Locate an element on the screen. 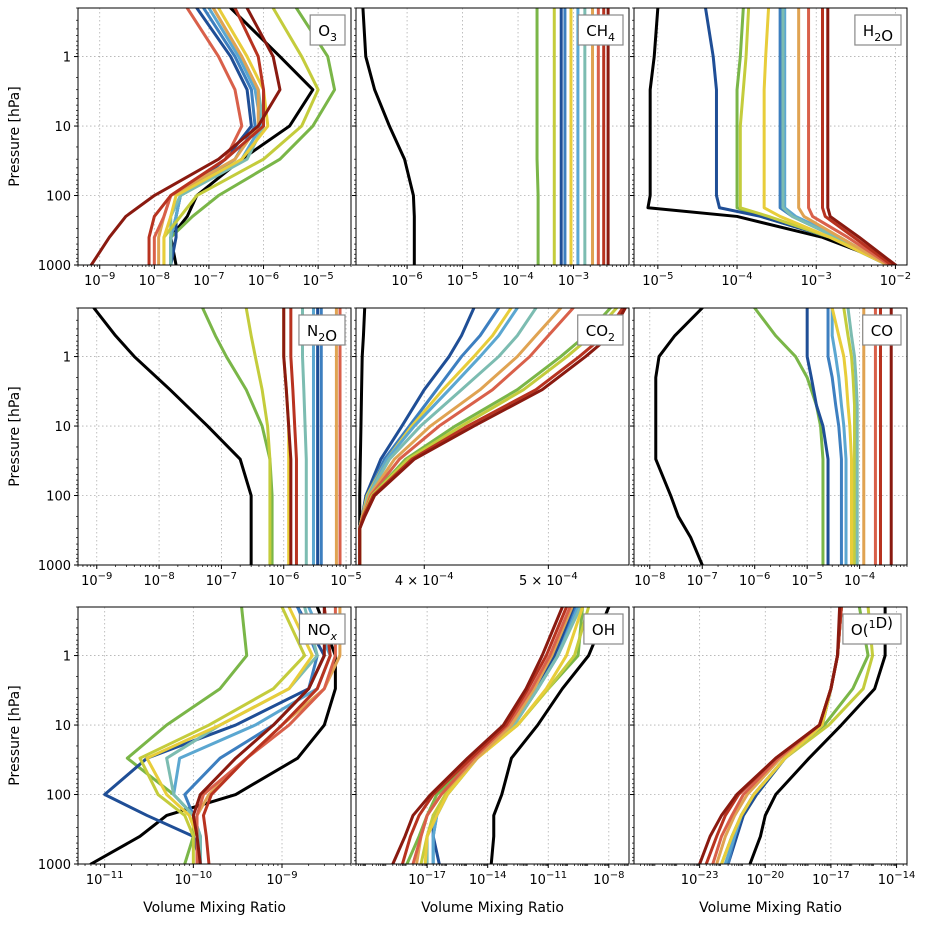  panel-title: O(1D) is located at coordinates (872, 629).